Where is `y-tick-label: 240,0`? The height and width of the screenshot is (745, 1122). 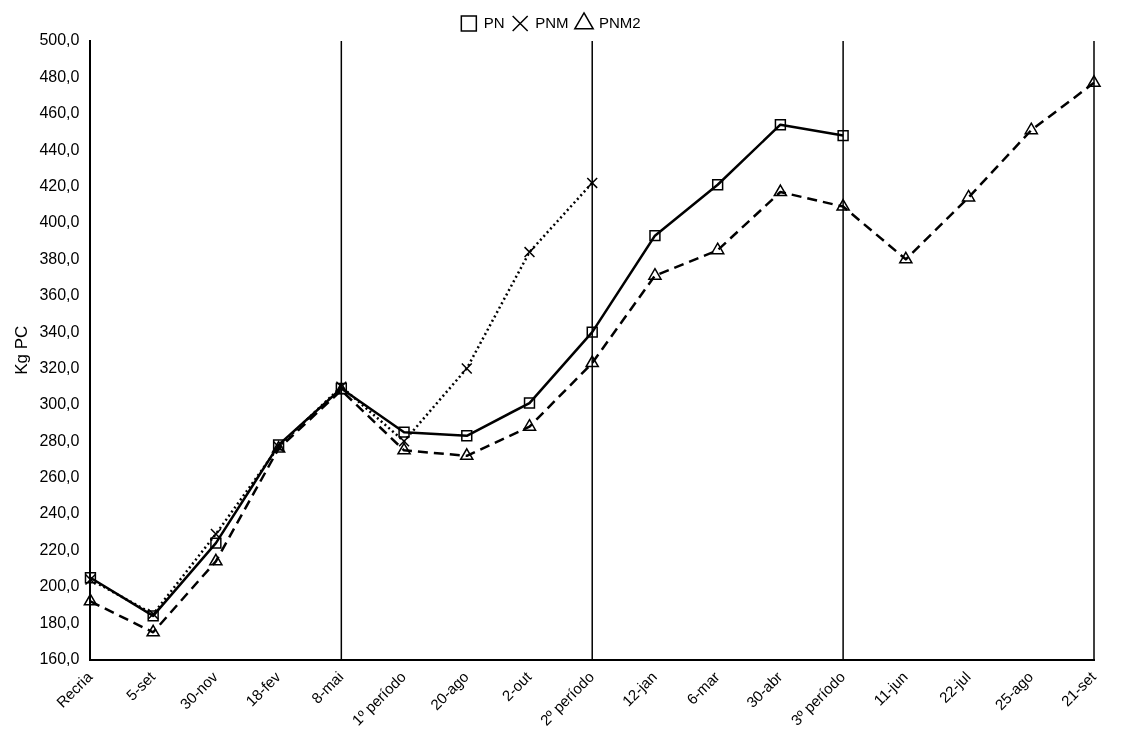
y-tick-label: 240,0 is located at coordinates (59, 513).